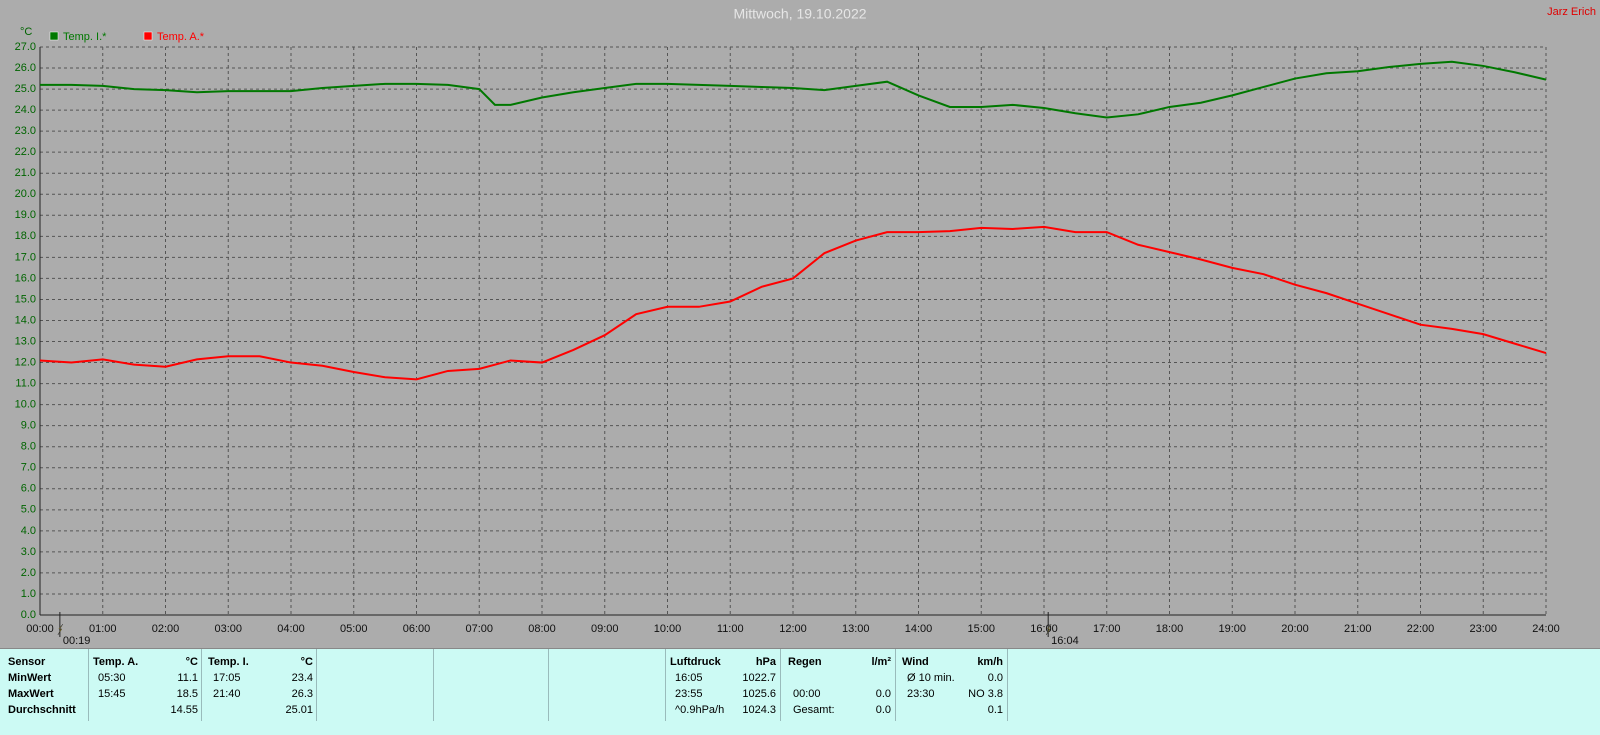 The width and height of the screenshot is (1600, 735). What do you see at coordinates (77, 641) in the screenshot?
I see `marker-label: 00:19` at bounding box center [77, 641].